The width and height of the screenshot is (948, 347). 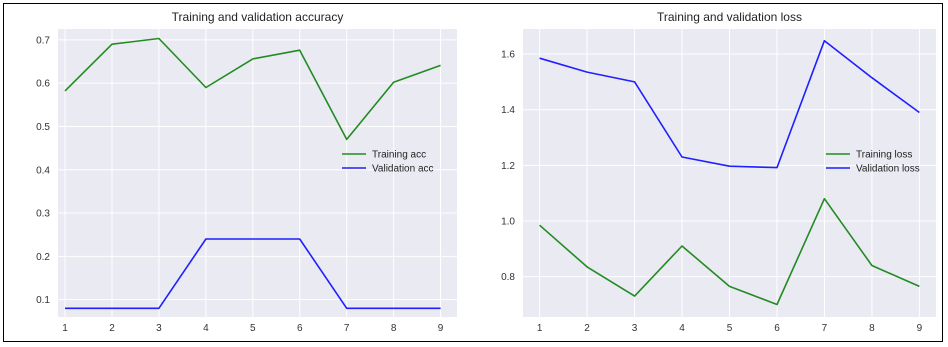 What do you see at coordinates (508, 222) in the screenshot?
I see `y-tick-label: 1.0` at bounding box center [508, 222].